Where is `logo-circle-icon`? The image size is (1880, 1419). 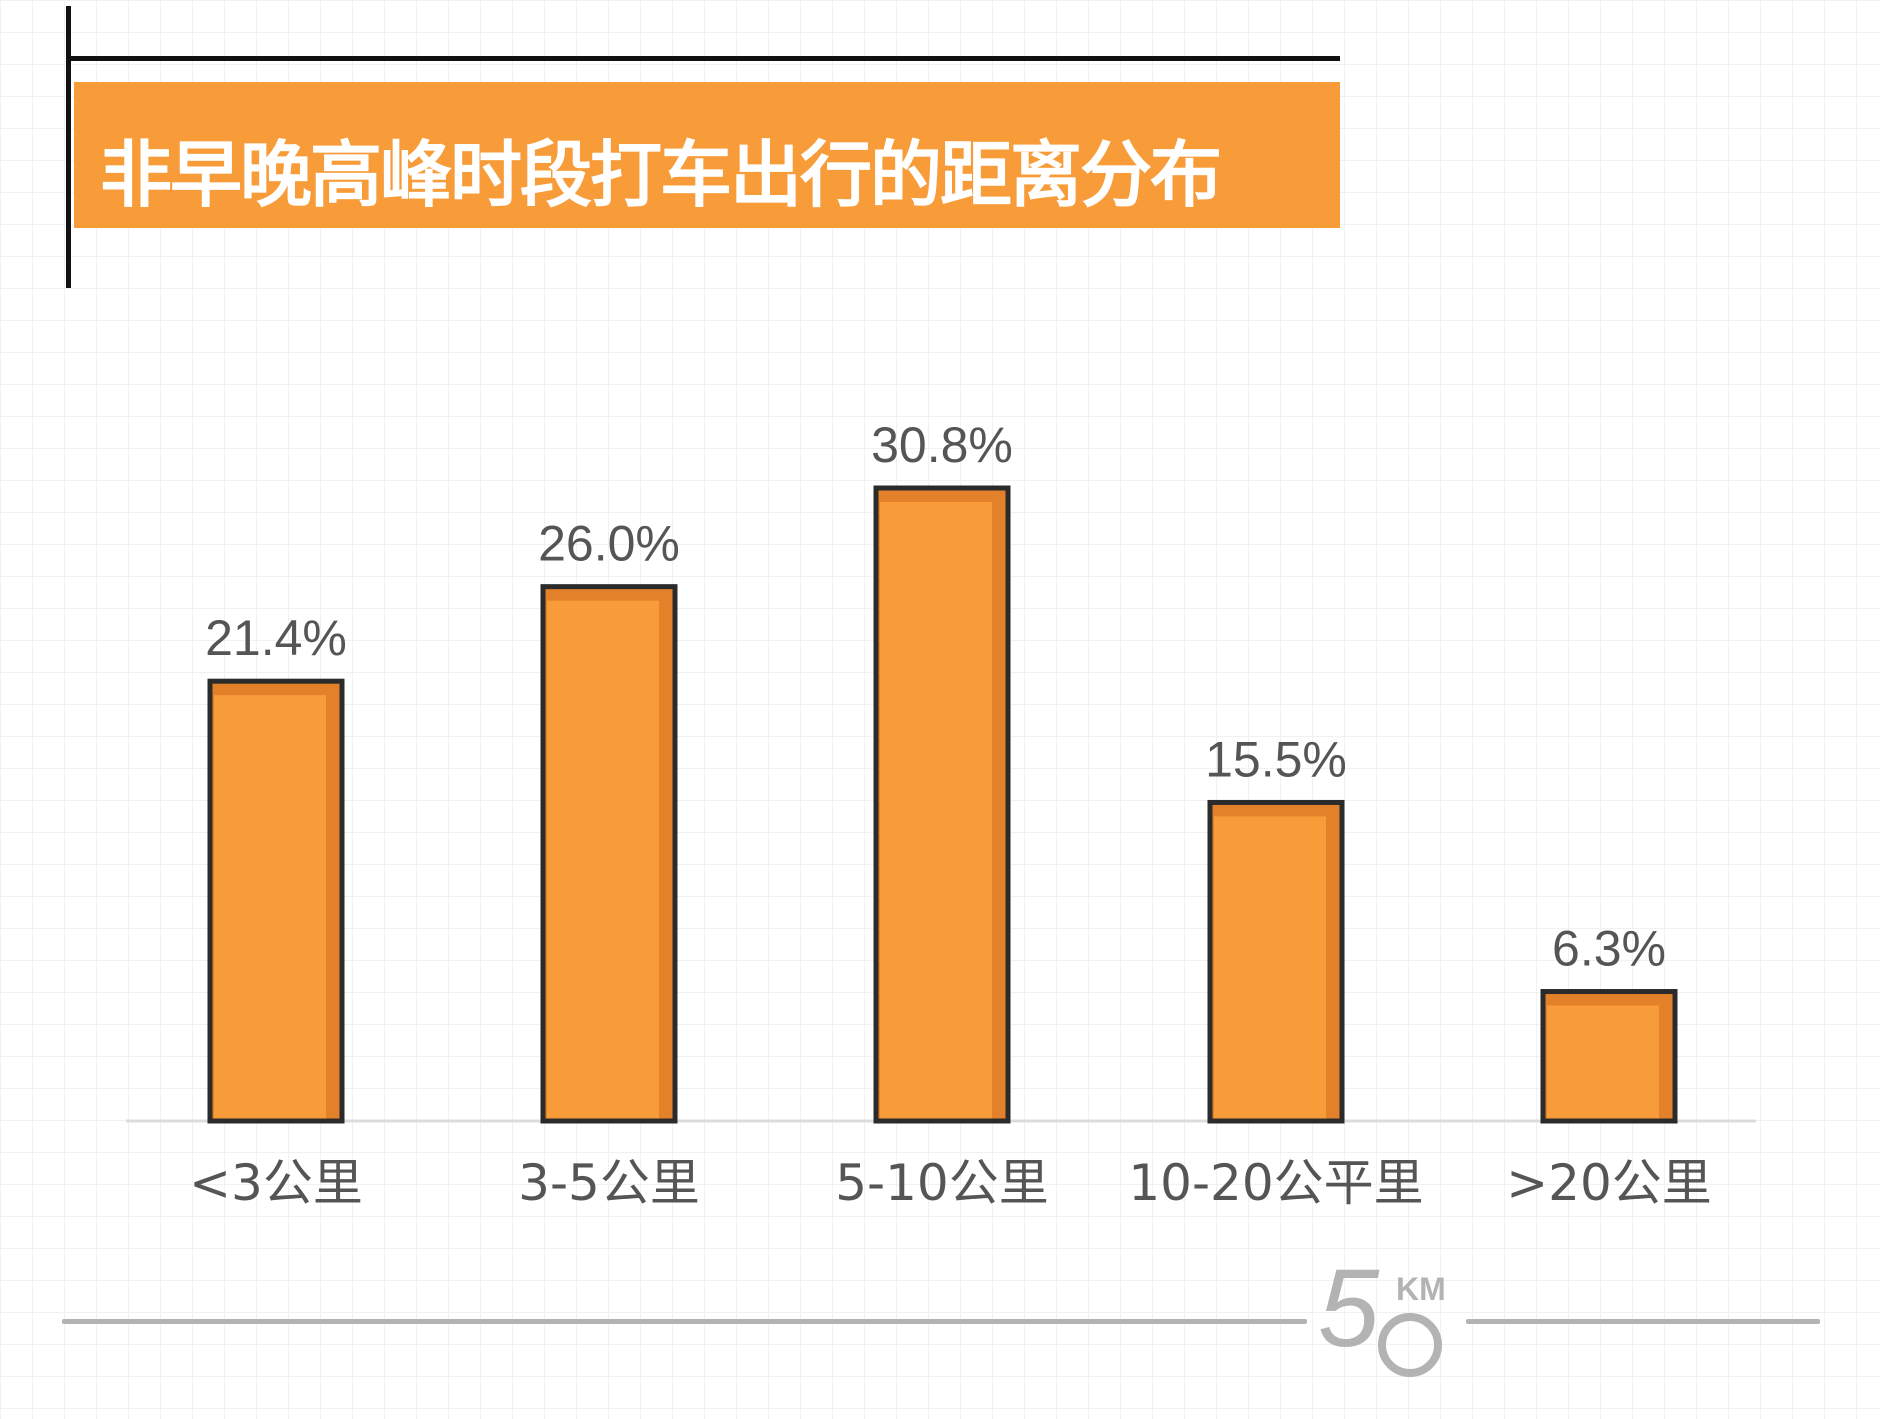 logo-circle-icon is located at coordinates (1410, 1345).